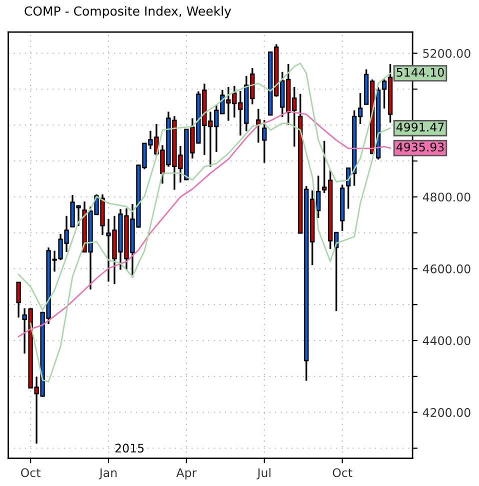 The height and width of the screenshot is (486, 479). Describe the element at coordinates (420, 72) in the screenshot. I see `data-label: 5144.10` at that location.